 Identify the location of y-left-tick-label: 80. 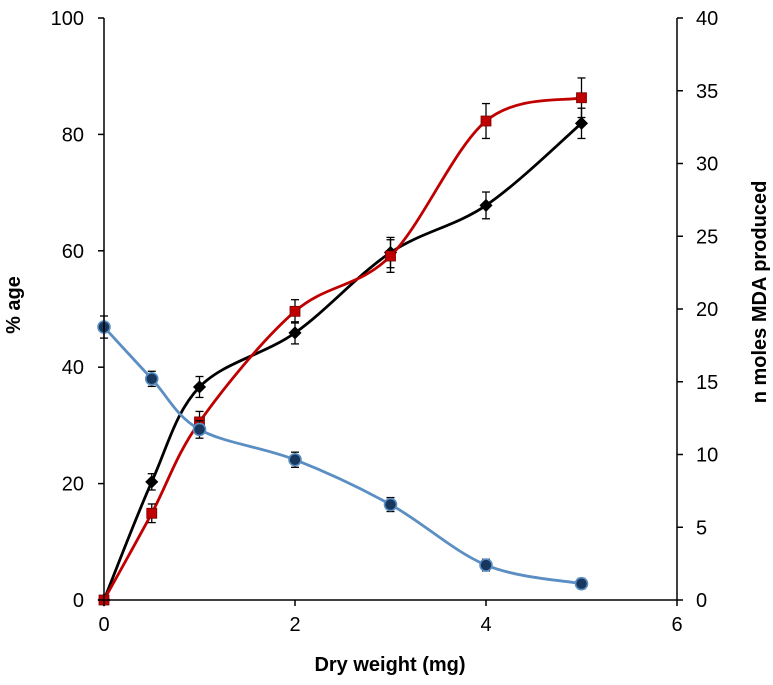
(73, 135).